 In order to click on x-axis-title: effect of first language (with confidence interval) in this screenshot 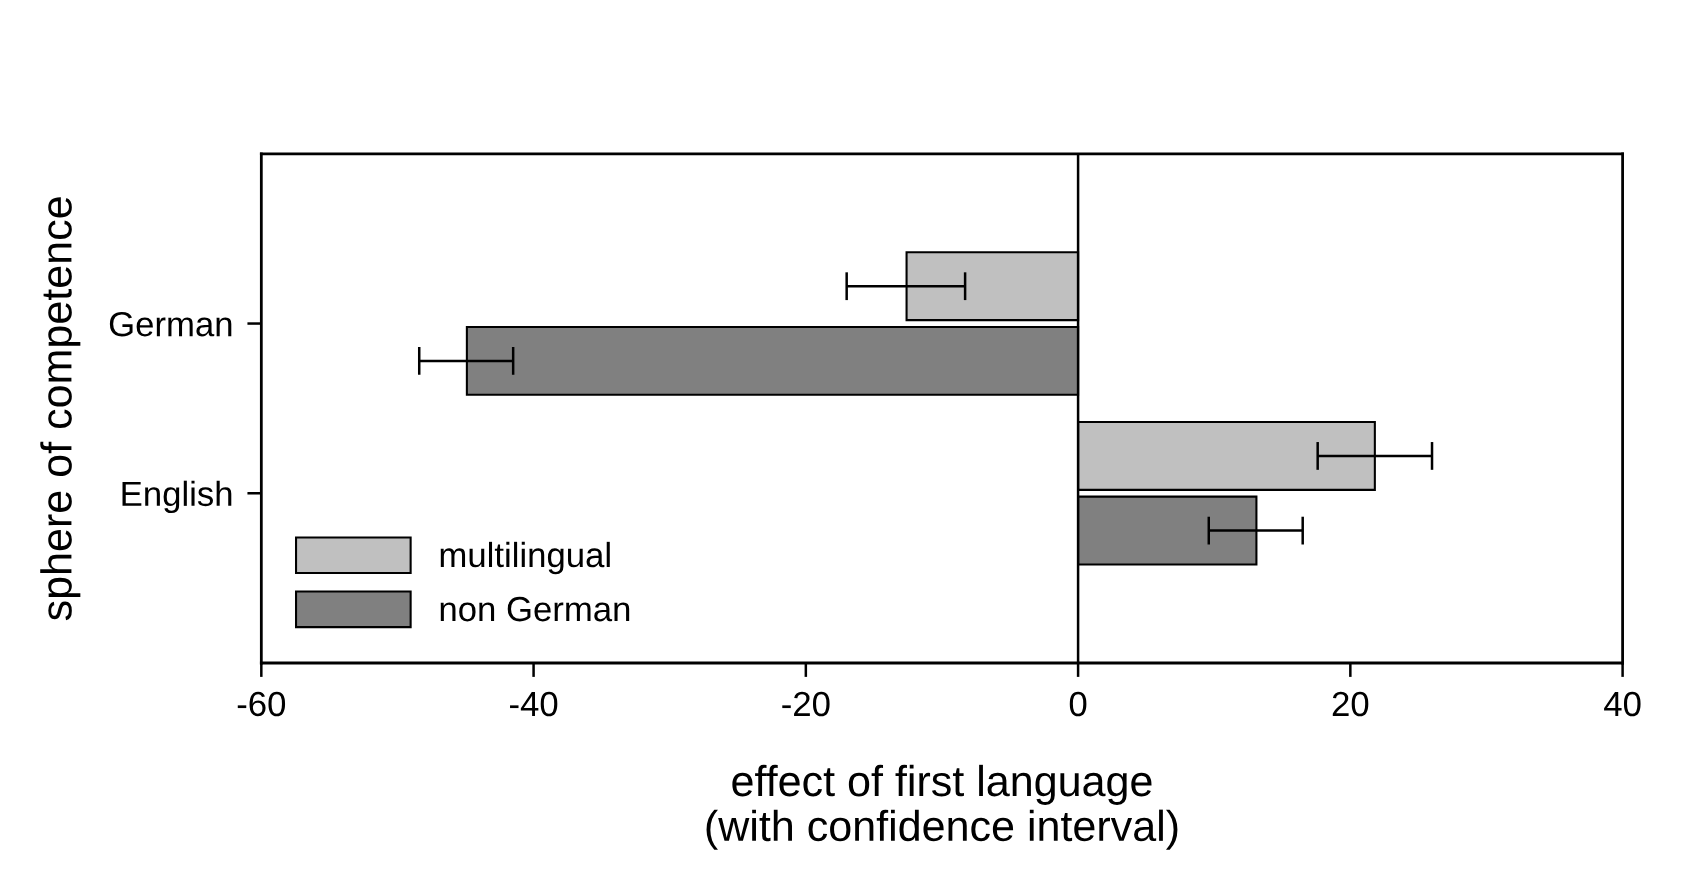, I will do `click(942, 807)`.